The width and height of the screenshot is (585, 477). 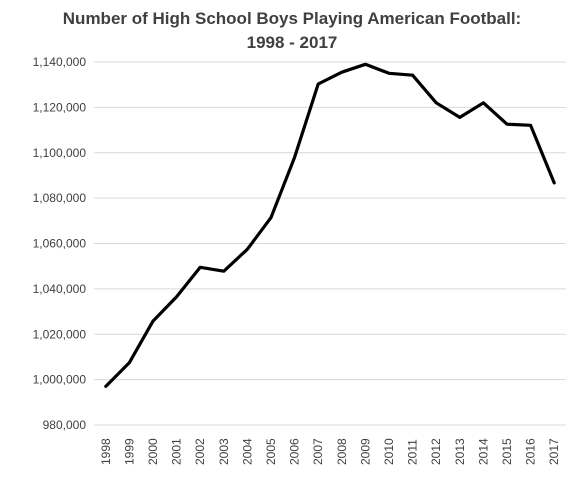 What do you see at coordinates (507, 451) in the screenshot?
I see `x-tick-label: 2015` at bounding box center [507, 451].